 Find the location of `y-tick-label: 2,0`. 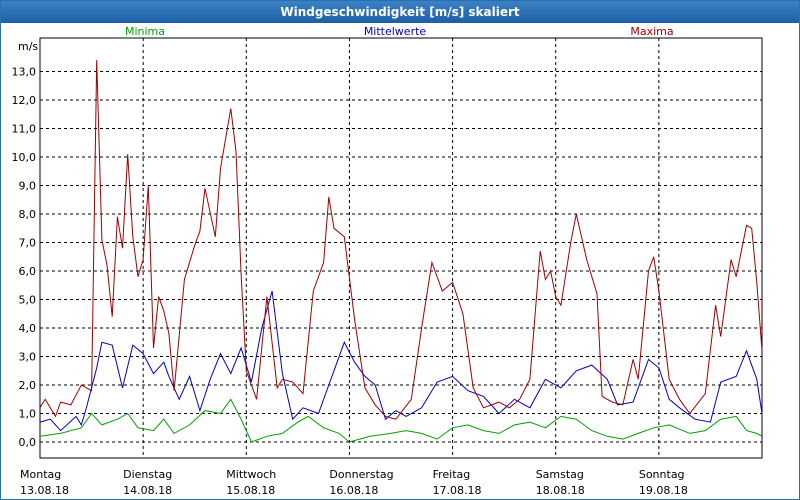

y-tick-label: 2,0 is located at coordinates (28, 385).